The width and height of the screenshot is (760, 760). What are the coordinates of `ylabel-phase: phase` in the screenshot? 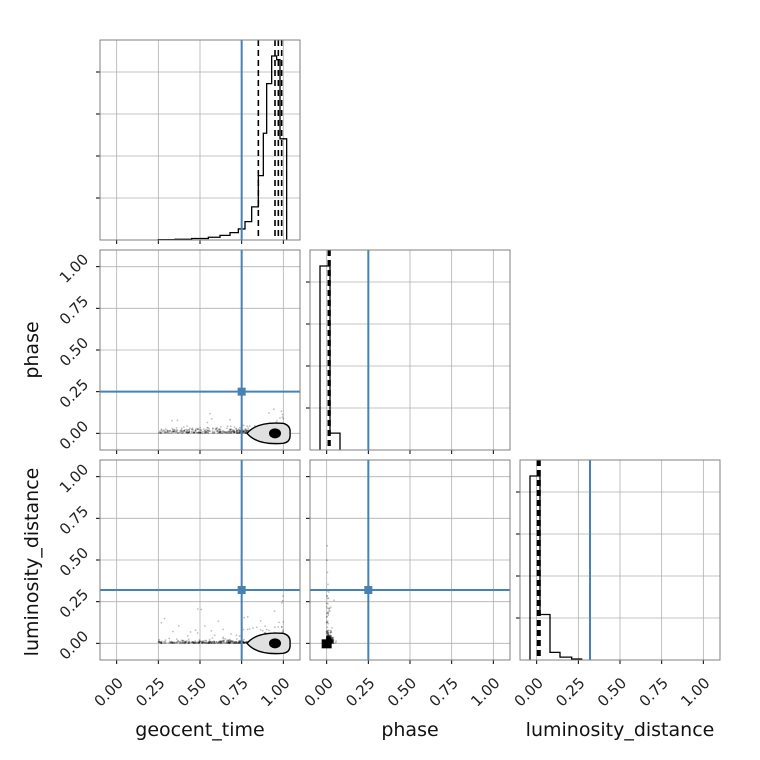 It's located at (32, 349).